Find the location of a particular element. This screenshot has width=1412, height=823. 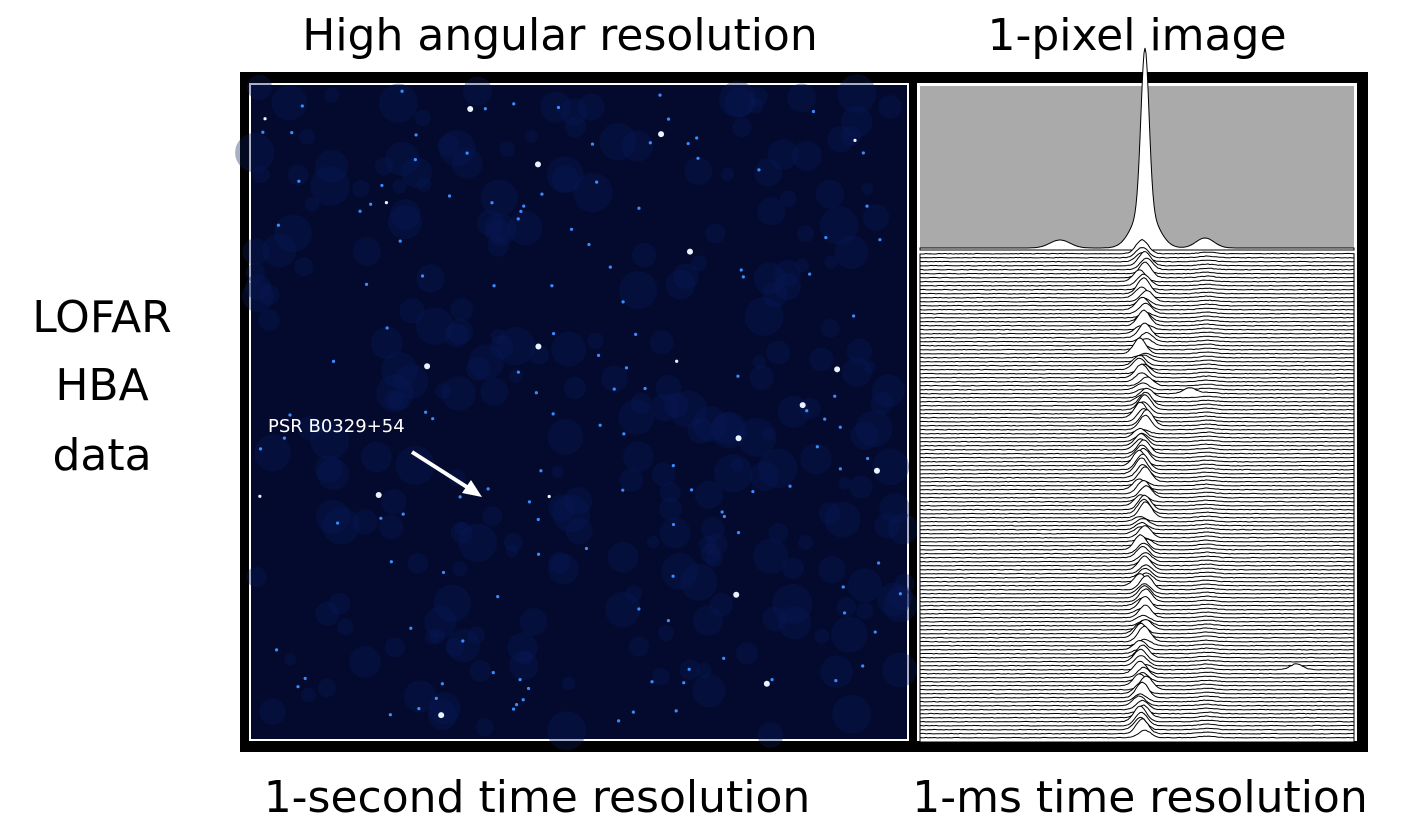

side-label: HBA is located at coordinates (101, 385).